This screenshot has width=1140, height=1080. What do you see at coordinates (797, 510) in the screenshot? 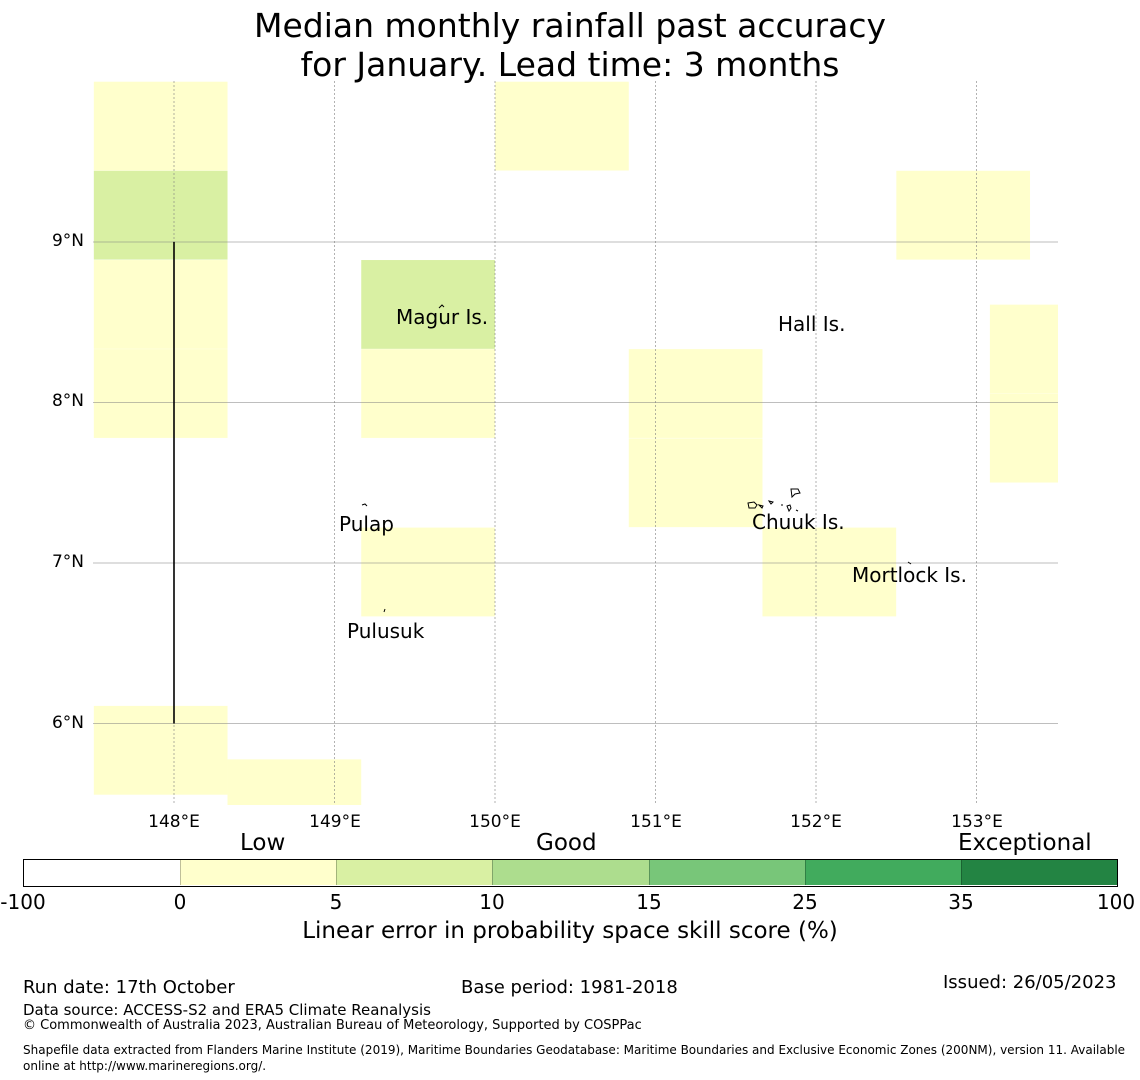
I see `chuuk-island-f` at bounding box center [797, 510].